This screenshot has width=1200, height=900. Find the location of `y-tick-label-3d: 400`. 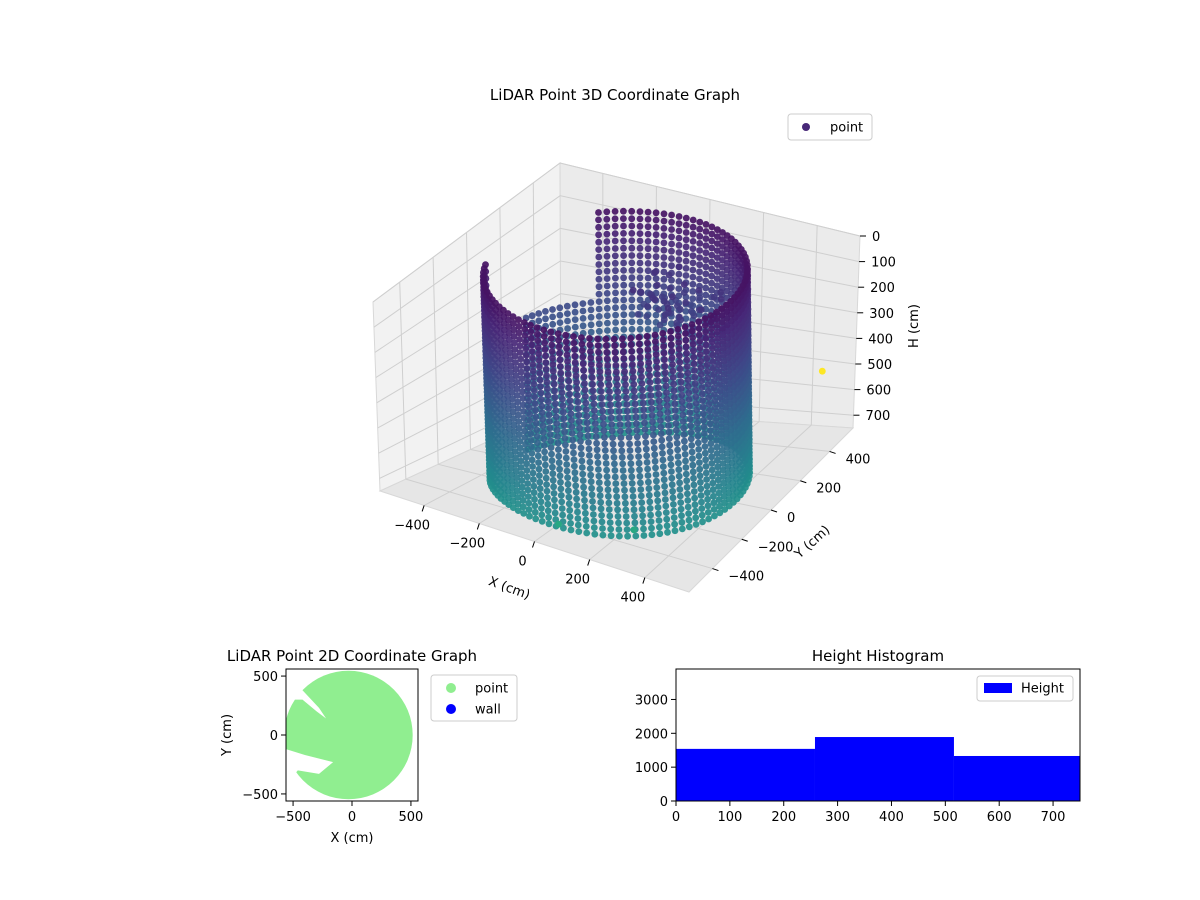

y-tick-label-3d: 400 is located at coordinates (858, 459).